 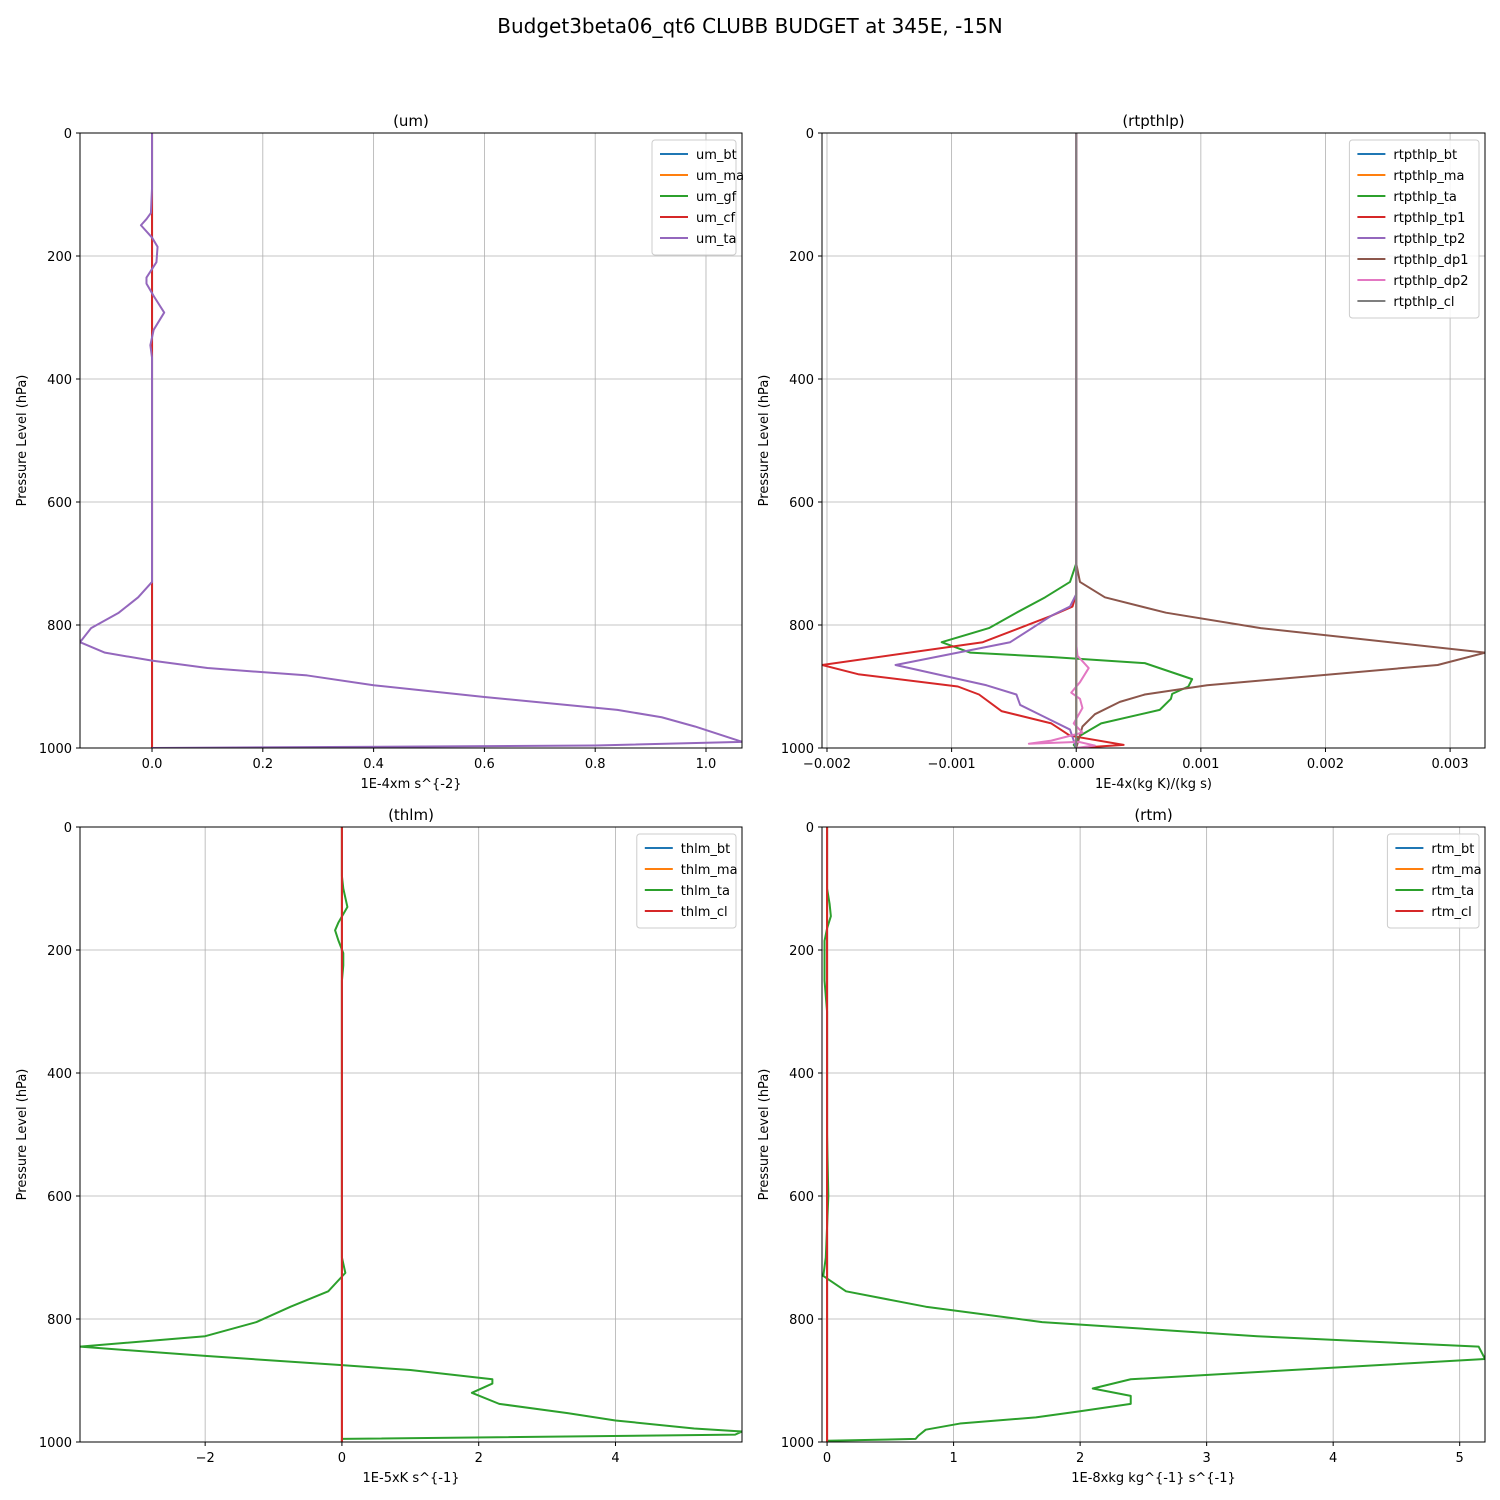 I want to click on x-axis-label: 1E-4xm s^{-2}, so click(x=410, y=784).